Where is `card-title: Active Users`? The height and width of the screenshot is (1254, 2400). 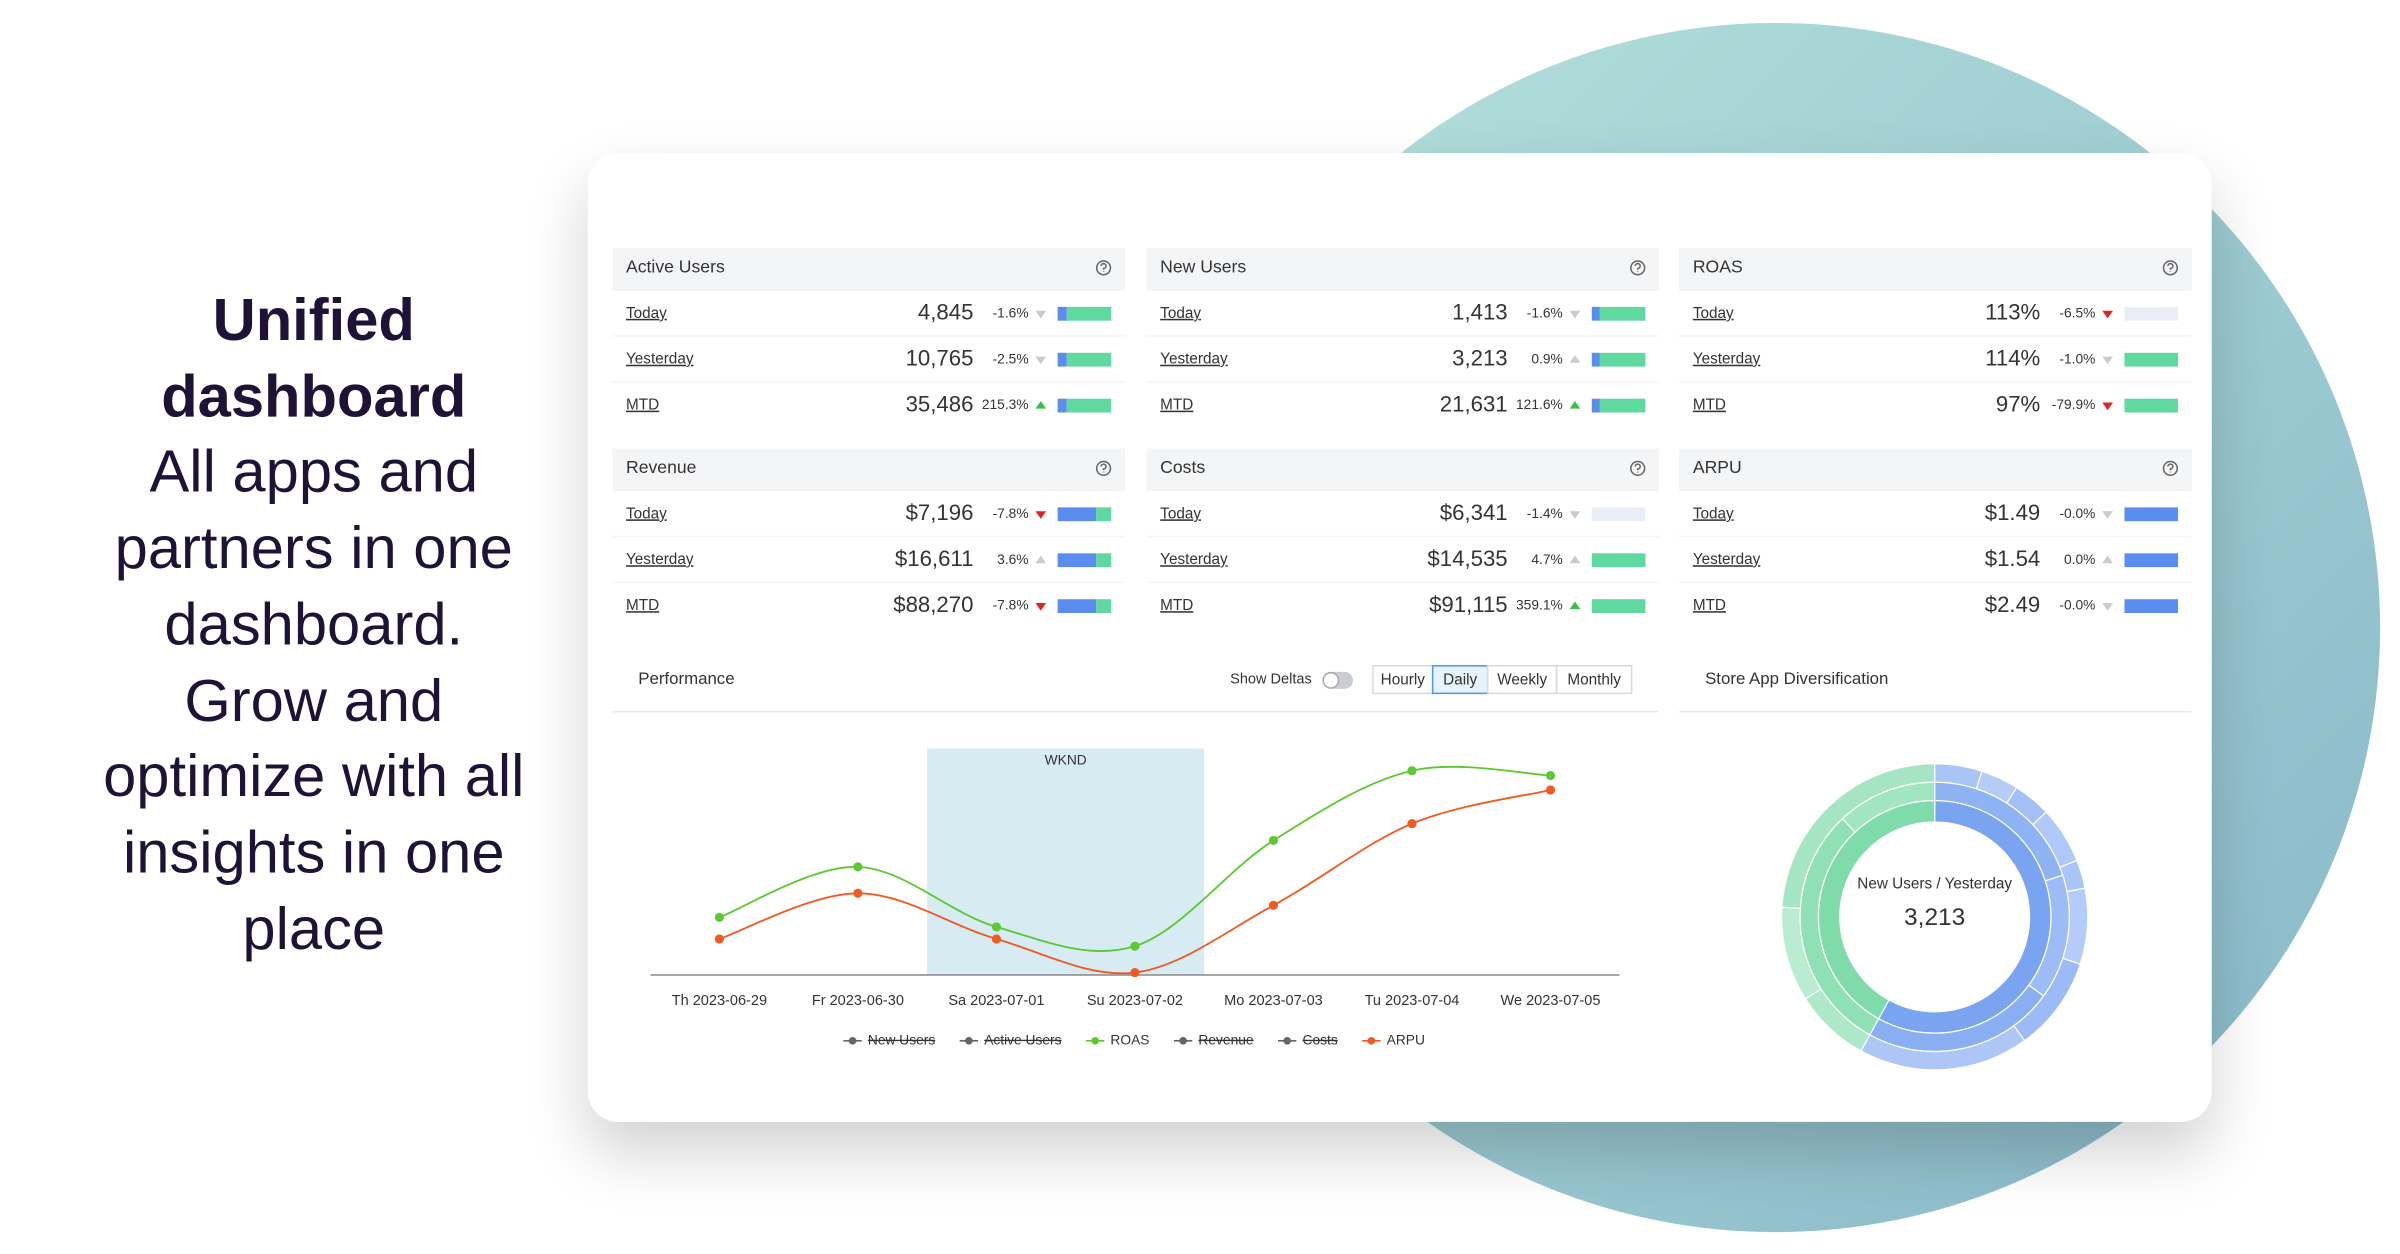 card-title: Active Users is located at coordinates (675, 267).